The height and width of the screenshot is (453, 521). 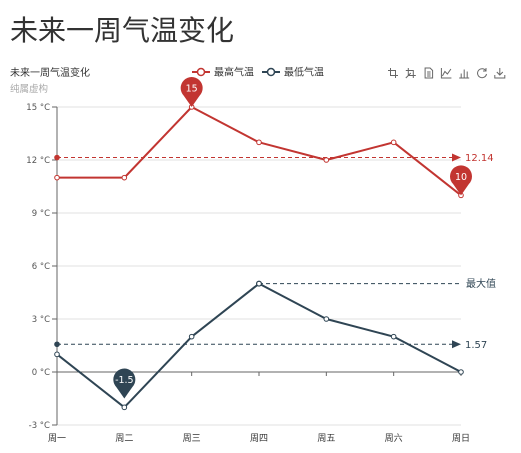 I want to click on mark-point-label: 15, so click(x=192, y=89).